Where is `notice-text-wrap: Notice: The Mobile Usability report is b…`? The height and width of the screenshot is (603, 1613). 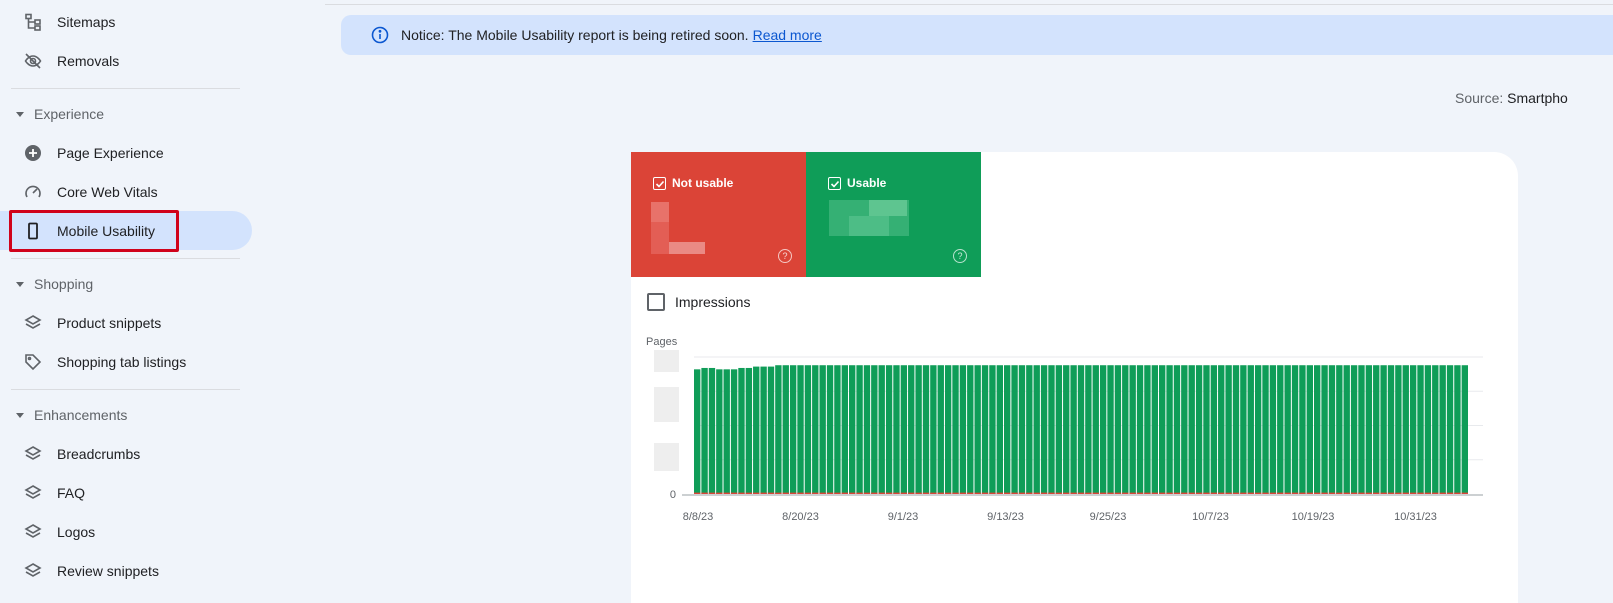
notice-text-wrap: Notice: The Mobile Usability report is b… is located at coordinates (611, 35).